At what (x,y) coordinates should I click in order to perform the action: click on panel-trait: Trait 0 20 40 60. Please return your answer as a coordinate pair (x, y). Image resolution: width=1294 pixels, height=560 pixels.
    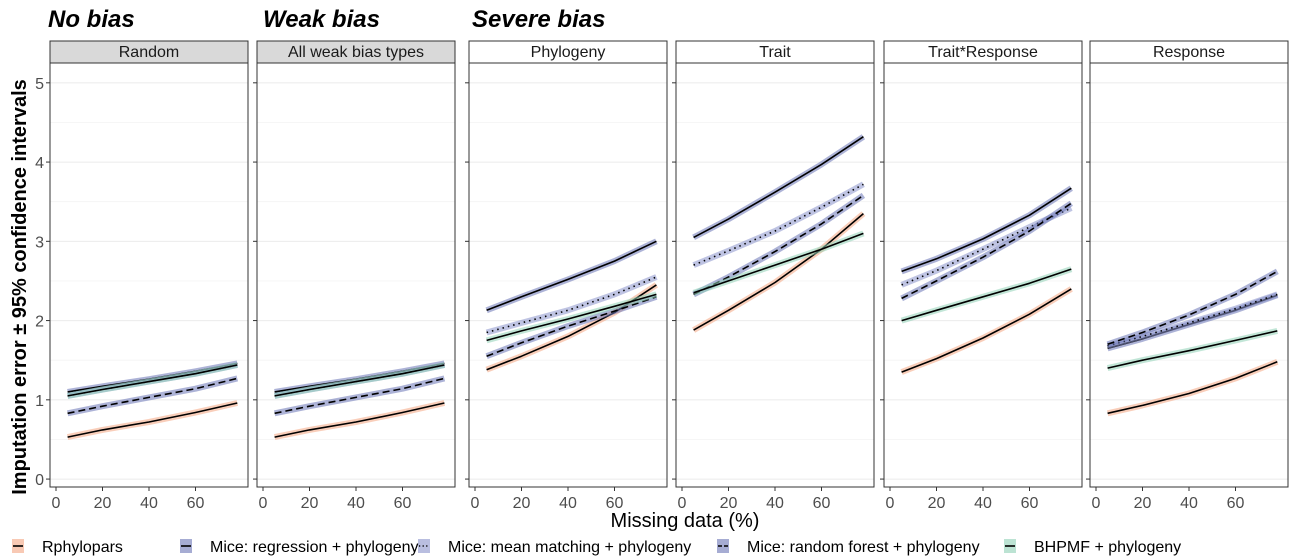
    Looking at the image, I should click on (773, 276).